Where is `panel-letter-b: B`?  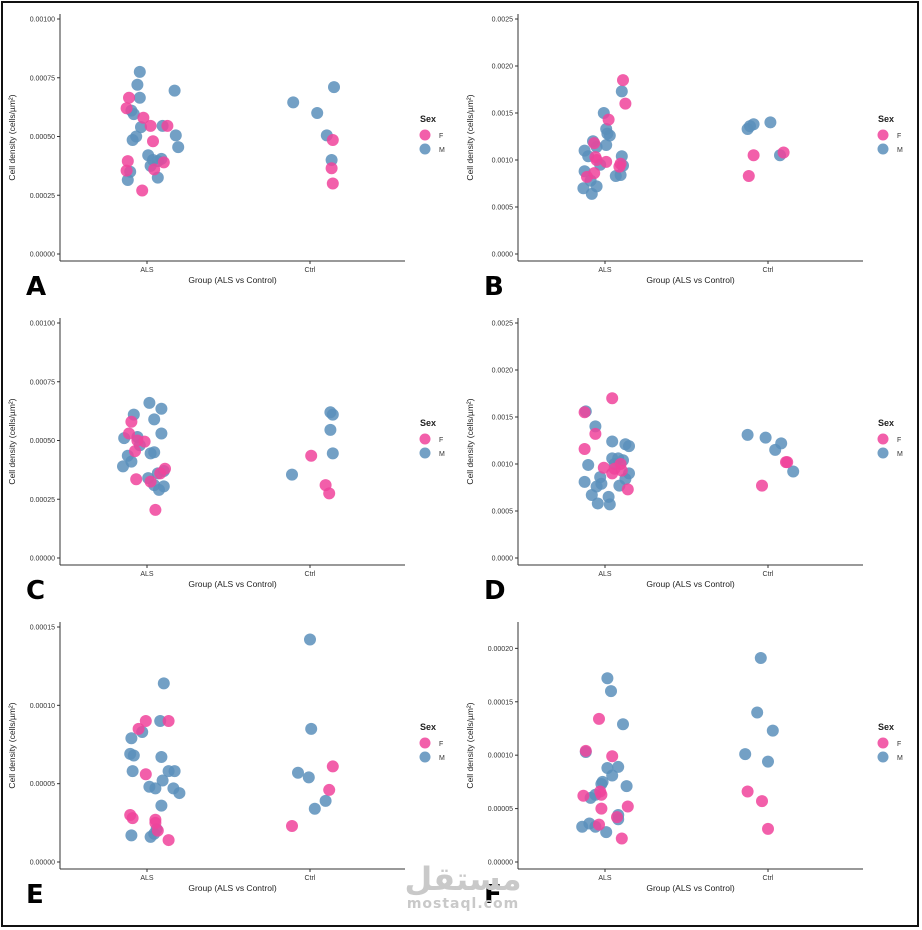 panel-letter-b: B is located at coordinates (494, 287).